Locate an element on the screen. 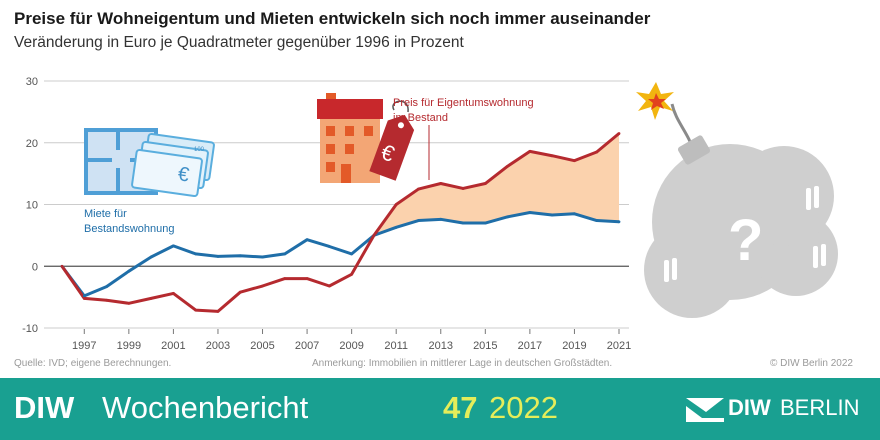  spark-icon is located at coordinates (655, 101).